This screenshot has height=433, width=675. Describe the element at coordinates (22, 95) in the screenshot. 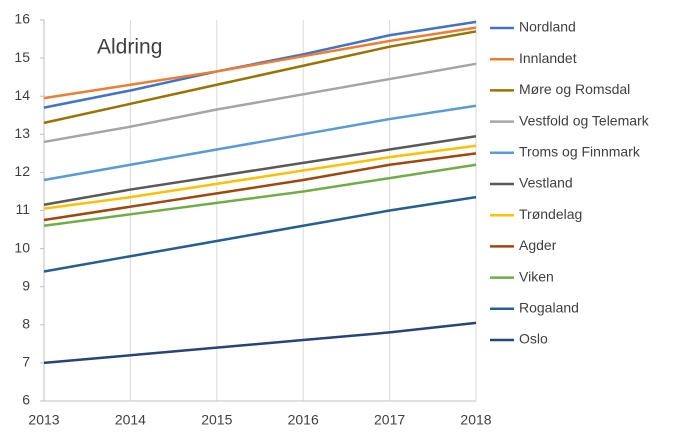

I see `y-tick-label: 14` at that location.